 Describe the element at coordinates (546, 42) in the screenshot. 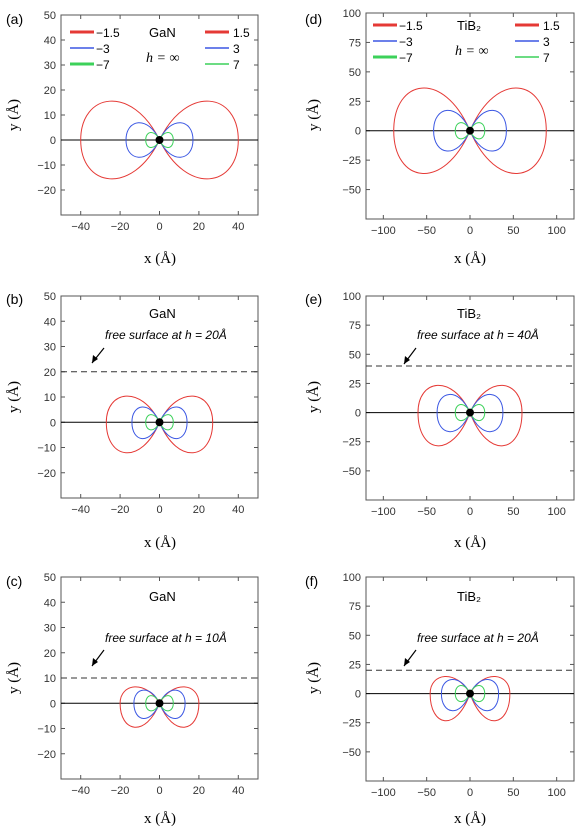

I see `legend-label: 3` at that location.